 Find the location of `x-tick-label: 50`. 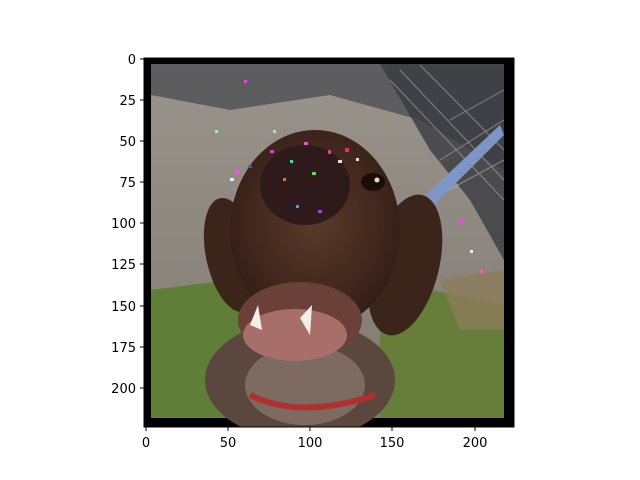

x-tick-label: 50 is located at coordinates (228, 443).